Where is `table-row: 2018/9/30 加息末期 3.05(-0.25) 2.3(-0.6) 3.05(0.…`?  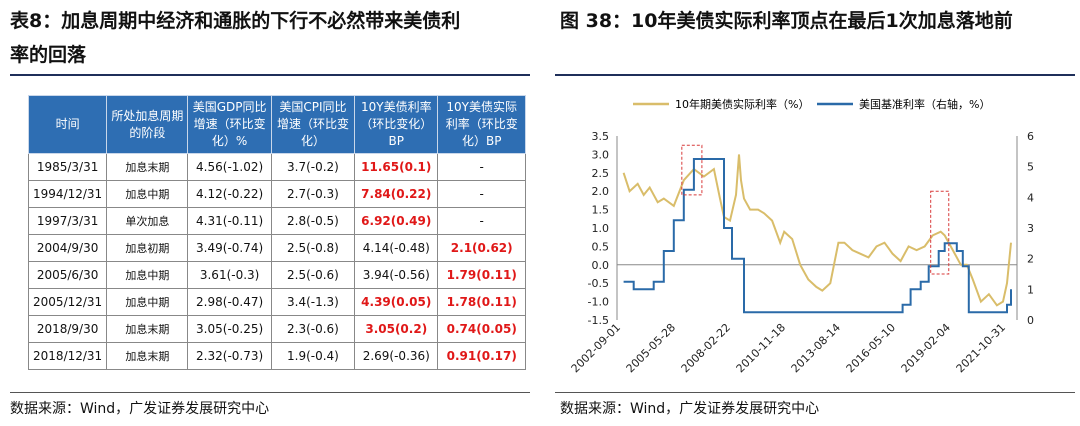
table-row: 2018/9/30 加息末期 3.05(-0.25) 2.3(-0.6) 3.05(0.… is located at coordinates (276, 329).